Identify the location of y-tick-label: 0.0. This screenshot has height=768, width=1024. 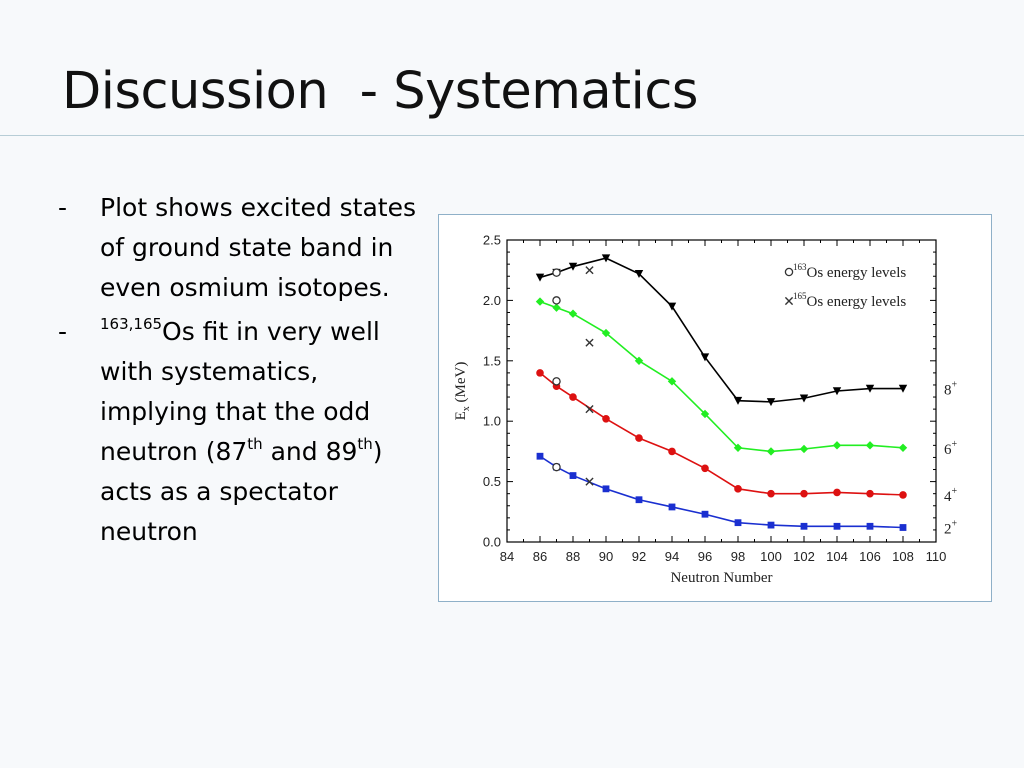
(492, 542).